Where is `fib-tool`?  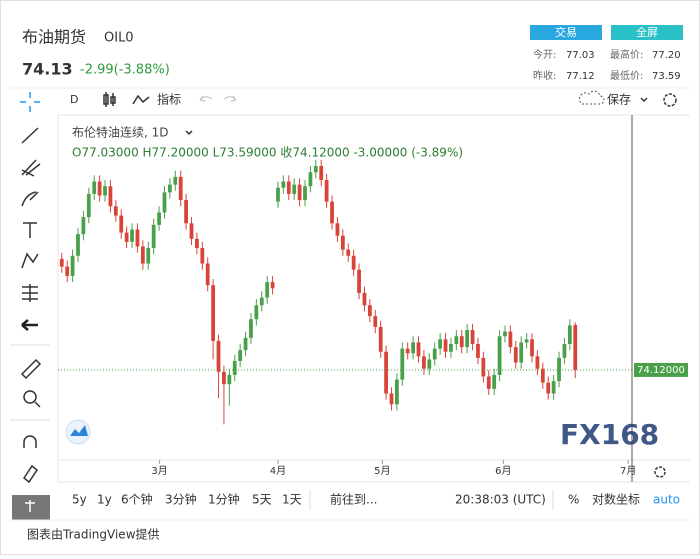 fib-tool is located at coordinates (31, 168).